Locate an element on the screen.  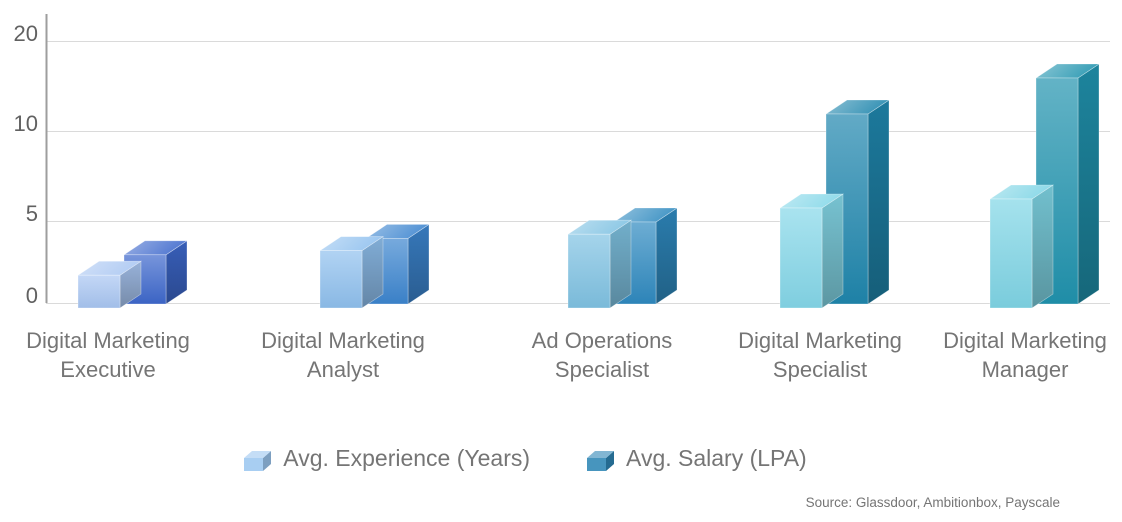
bar-experience-digital-marketing-analyst-front-face is located at coordinates (341, 279).